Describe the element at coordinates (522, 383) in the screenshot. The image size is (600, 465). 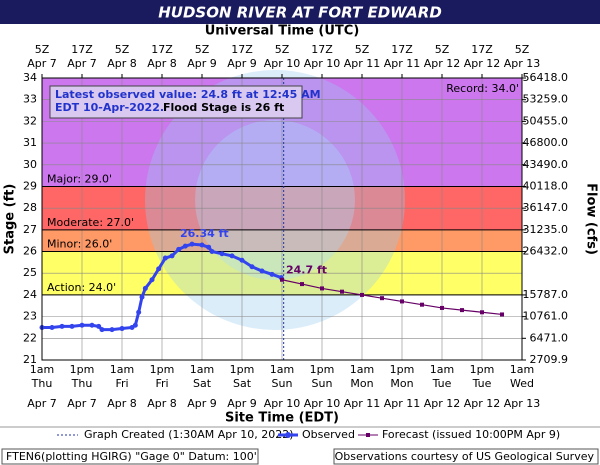
I see `x-tick-day: Wed` at that location.